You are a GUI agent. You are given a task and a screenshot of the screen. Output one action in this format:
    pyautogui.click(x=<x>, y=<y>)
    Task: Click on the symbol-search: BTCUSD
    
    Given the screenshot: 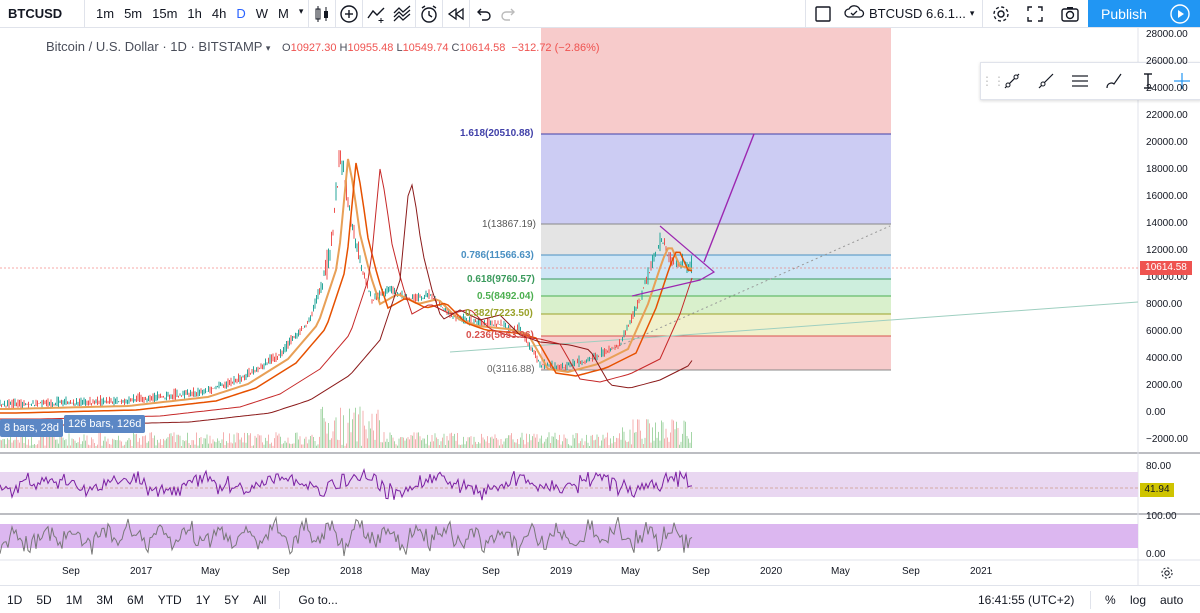 What is the action you would take?
    pyautogui.click(x=35, y=13)
    